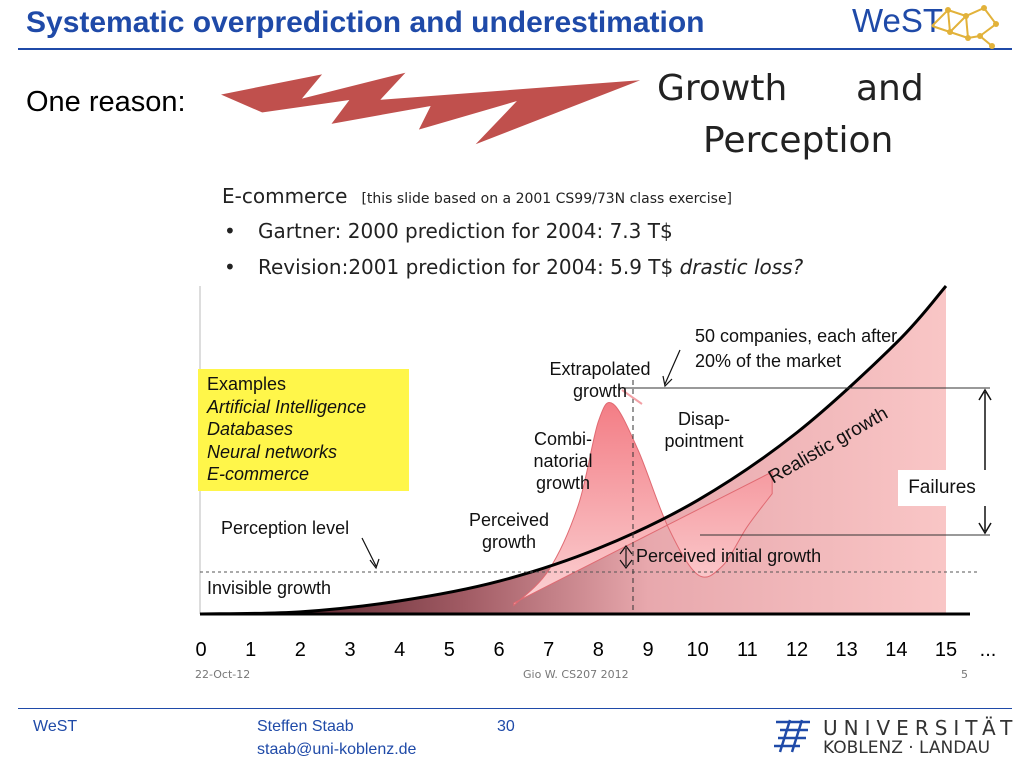  What do you see at coordinates (847, 650) in the screenshot?
I see `x-tick-label: 13` at bounding box center [847, 650].